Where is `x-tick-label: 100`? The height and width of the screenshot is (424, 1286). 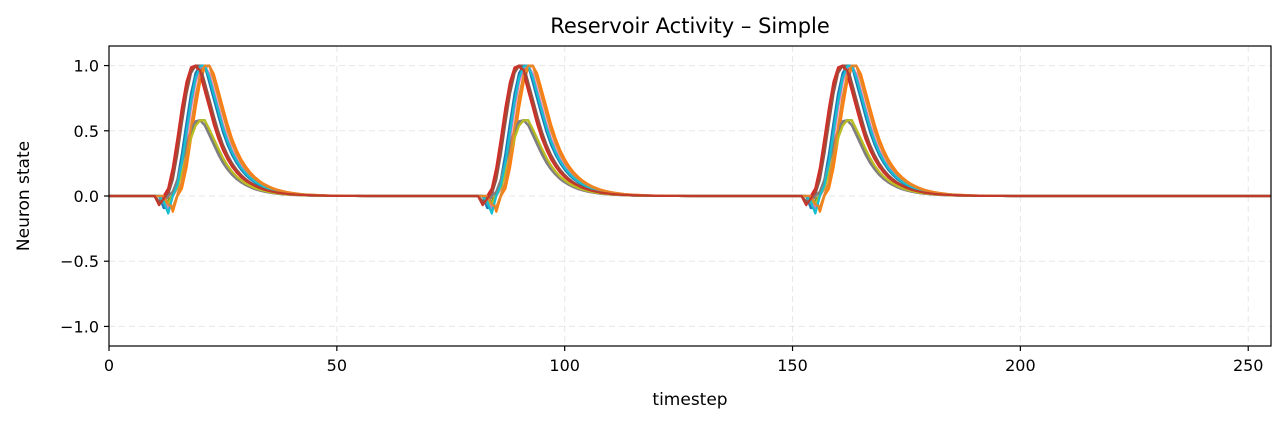
x-tick-label: 100 is located at coordinates (564, 365).